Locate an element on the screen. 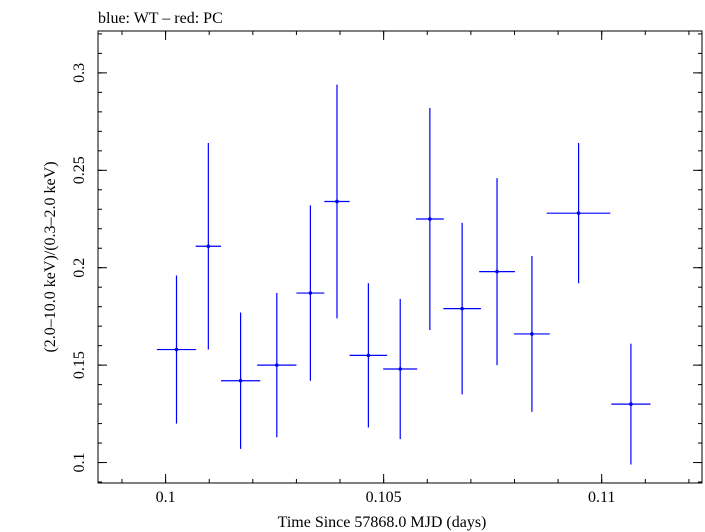  y-tick-label: 0.15 is located at coordinates (79, 365).